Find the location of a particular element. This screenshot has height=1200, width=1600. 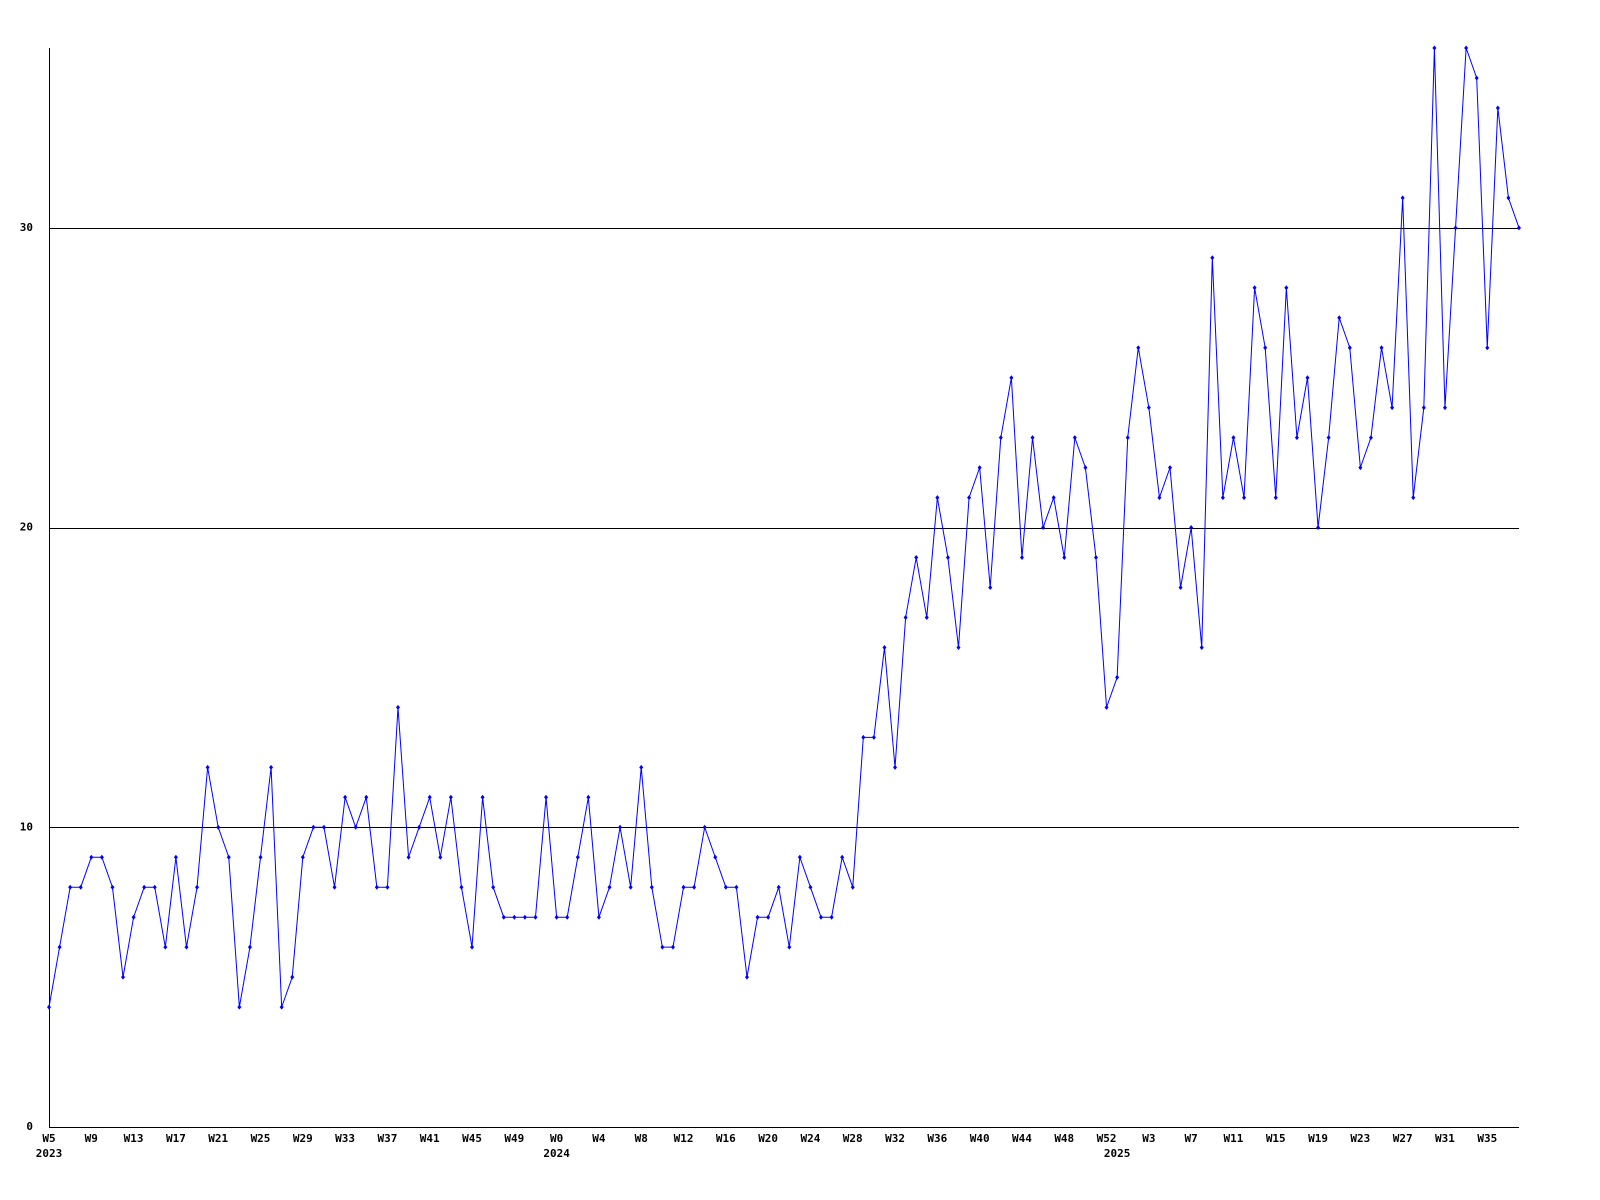

x-tick-label: W21 is located at coordinates (218, 1138).